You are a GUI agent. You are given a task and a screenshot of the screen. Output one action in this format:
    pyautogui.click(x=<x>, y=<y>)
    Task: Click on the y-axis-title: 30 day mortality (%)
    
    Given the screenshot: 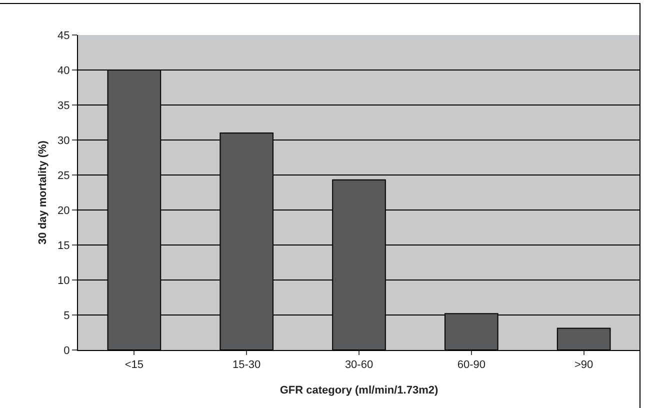 What is the action you would take?
    pyautogui.click(x=43, y=192)
    